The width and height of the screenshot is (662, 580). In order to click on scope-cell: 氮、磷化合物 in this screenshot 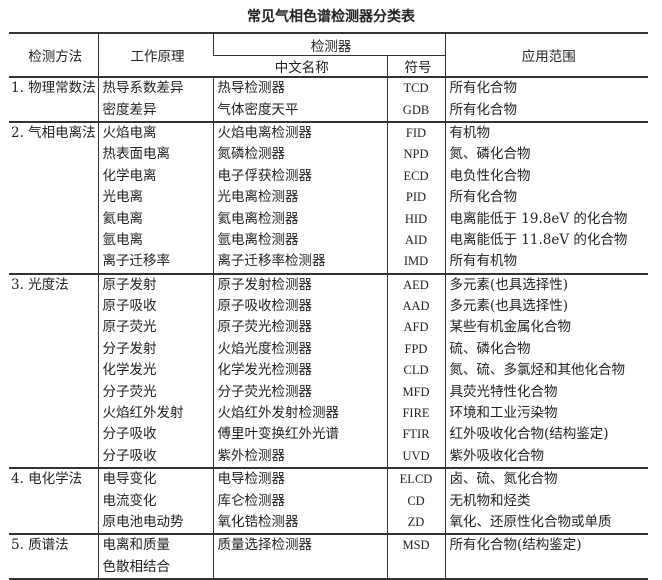, I will do `click(546, 155)`.